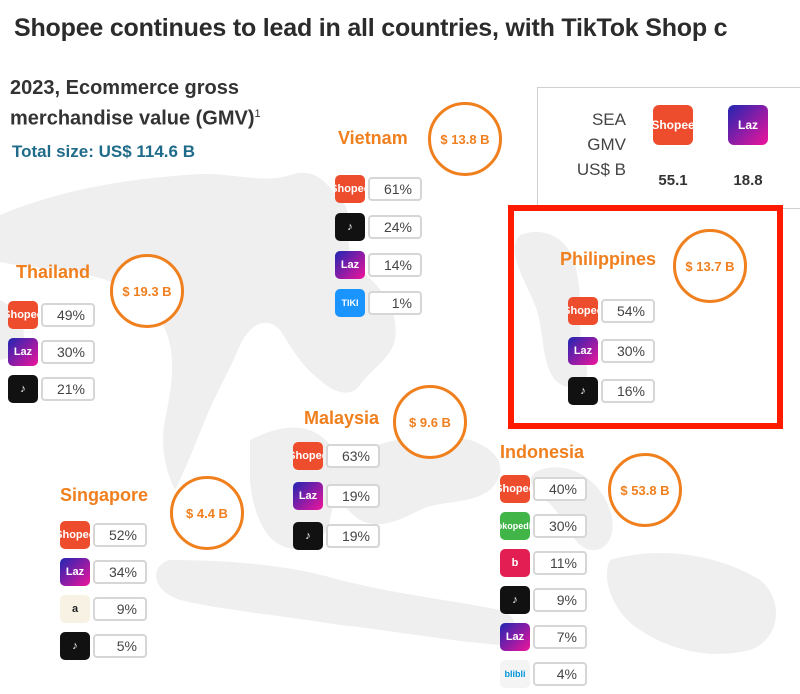 This screenshot has width=800, height=694. What do you see at coordinates (608, 119) in the screenshot?
I see `sea-label-line: SEA` at bounding box center [608, 119].